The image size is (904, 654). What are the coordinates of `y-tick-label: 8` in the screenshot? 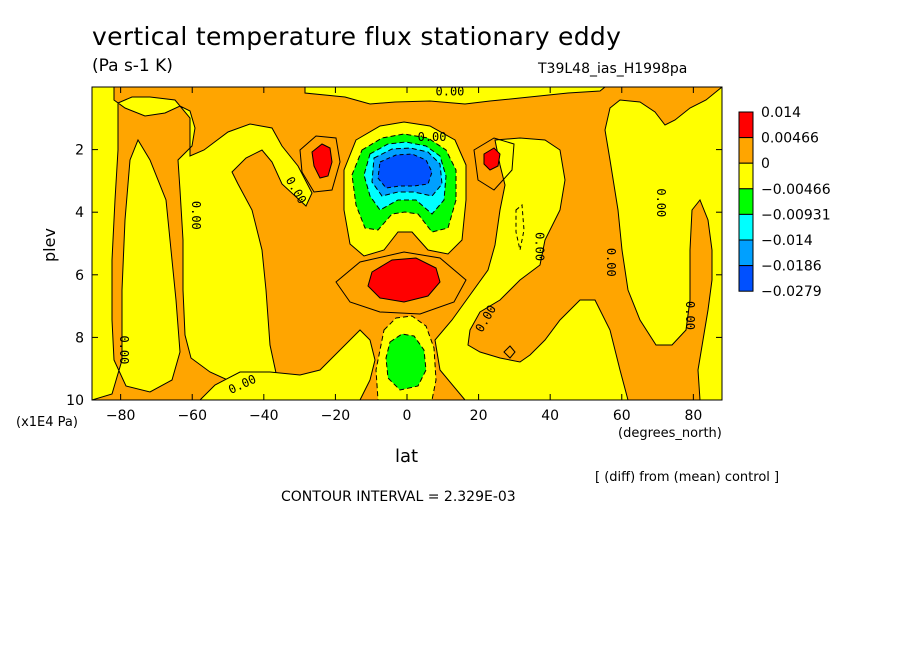 It's located at (79, 338).